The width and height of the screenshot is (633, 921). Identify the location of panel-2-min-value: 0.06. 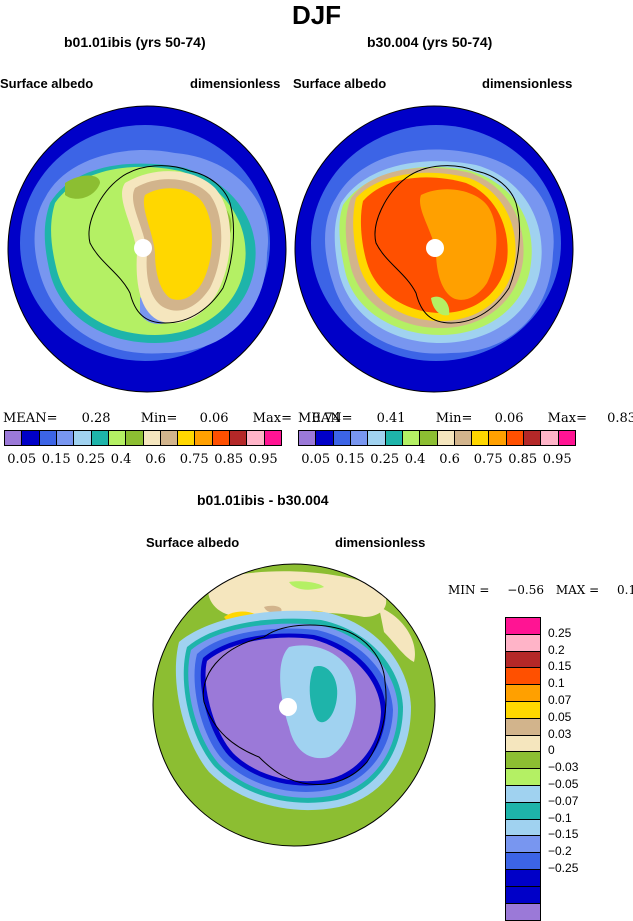
(509, 418).